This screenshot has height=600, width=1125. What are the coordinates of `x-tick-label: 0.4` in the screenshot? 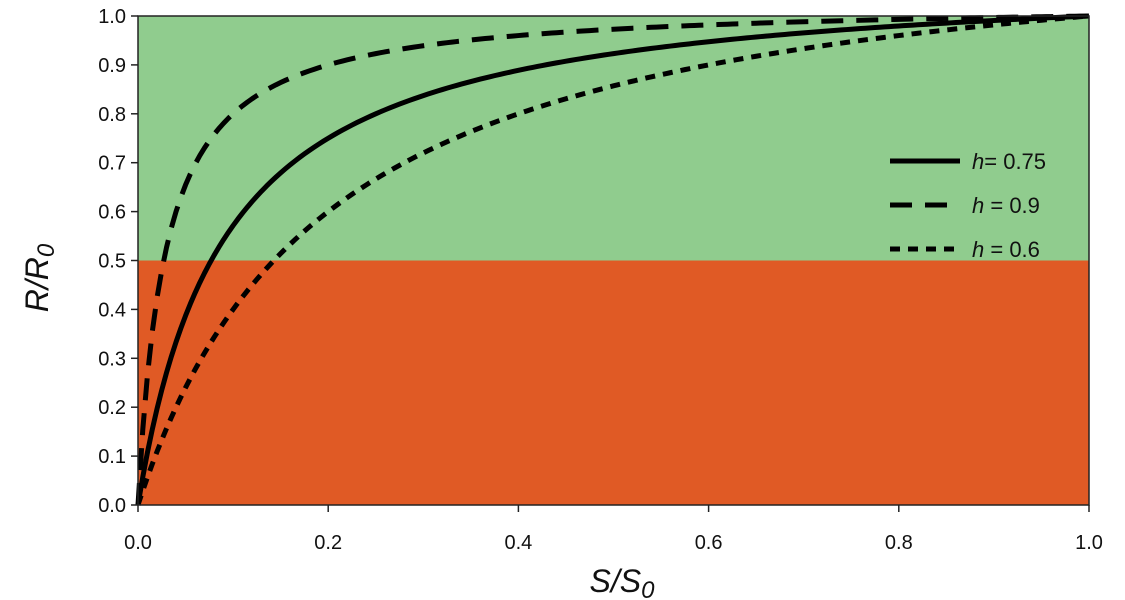 It's located at (518, 543).